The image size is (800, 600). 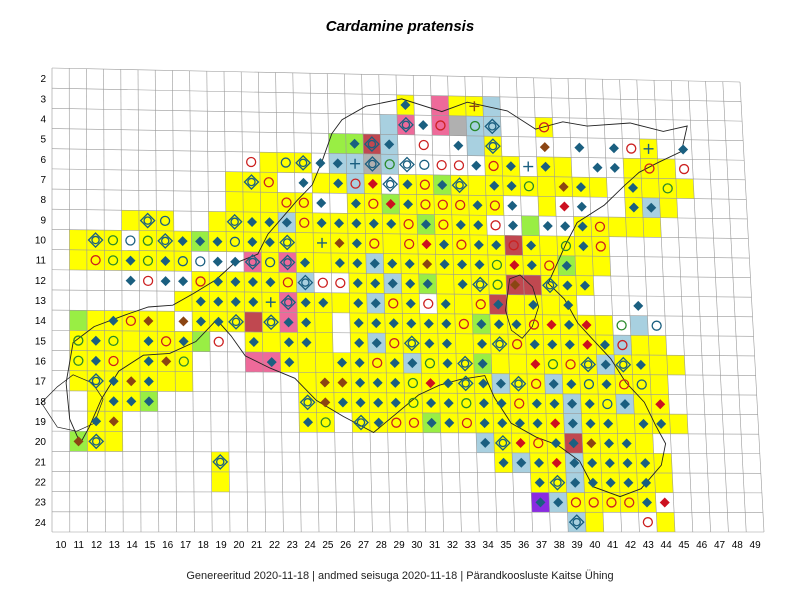 I want to click on grid-line-horizontal, so click(x=397, y=134).